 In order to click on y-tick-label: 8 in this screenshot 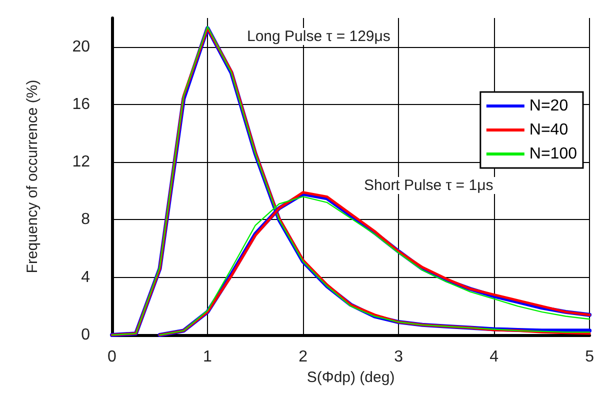, I will do `click(85, 219)`.